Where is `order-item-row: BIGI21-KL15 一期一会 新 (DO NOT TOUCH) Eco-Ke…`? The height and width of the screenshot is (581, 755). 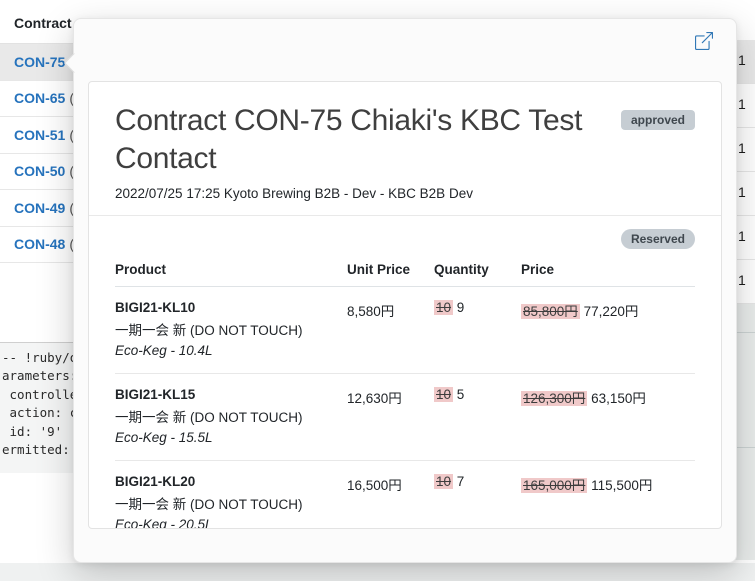 order-item-row: BIGI21-KL15 一期一会 新 (DO NOT TOUCH) Eco-Ke… is located at coordinates (405, 417).